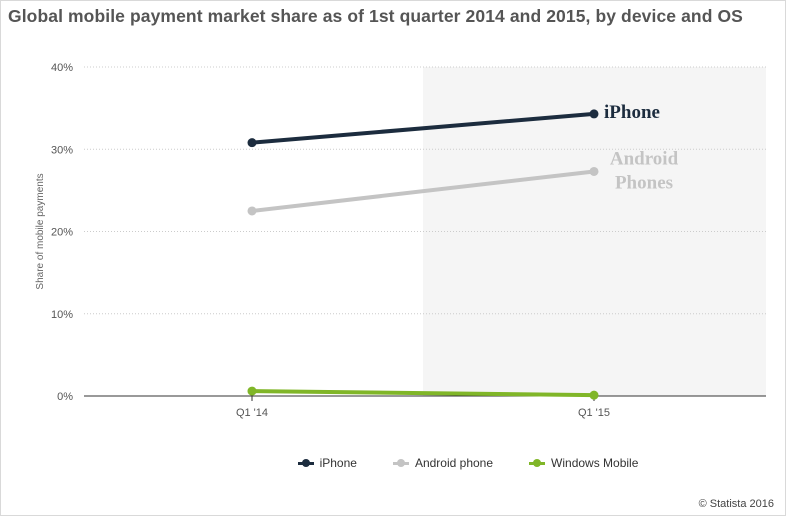 This screenshot has height=516, width=786. What do you see at coordinates (40, 231) in the screenshot?
I see `y-axis-title: Share of mobile payments` at bounding box center [40, 231].